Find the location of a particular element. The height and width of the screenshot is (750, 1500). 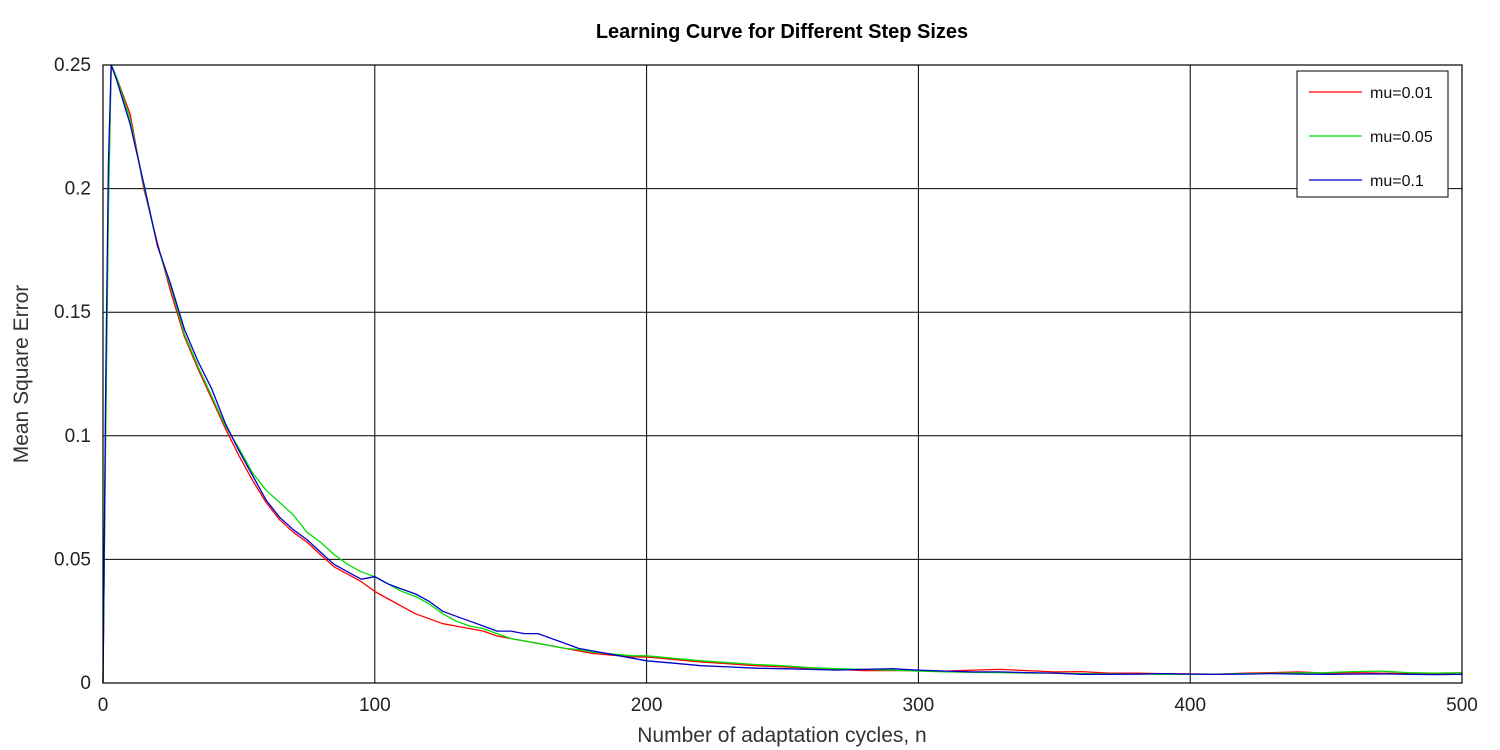

y-axis-ticks: 0 0.05 0.1 0.15 0.2 0.25 is located at coordinates (72, 374).